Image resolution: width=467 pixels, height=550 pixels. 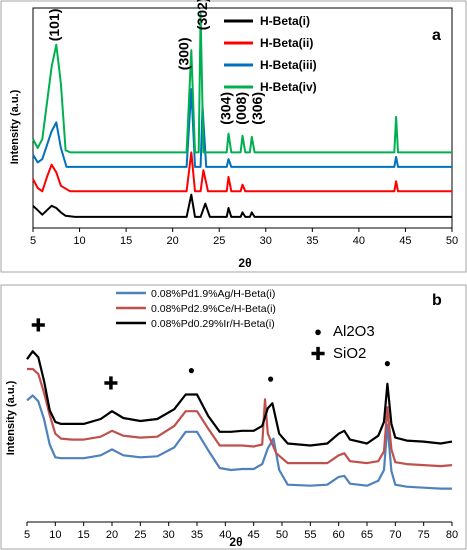 What do you see at coordinates (11, 417) in the screenshot?
I see `panel-b-y-axis-title: Intensity (a.u.)` at bounding box center [11, 417].